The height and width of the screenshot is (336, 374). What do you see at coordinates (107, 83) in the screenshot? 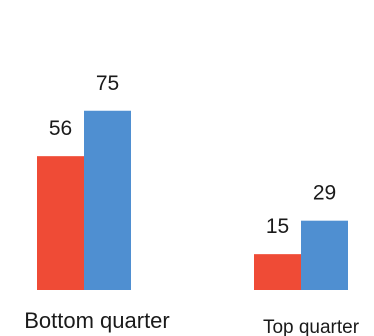
I see `value-label-bottom-quarter-2: 75` at bounding box center [107, 83].